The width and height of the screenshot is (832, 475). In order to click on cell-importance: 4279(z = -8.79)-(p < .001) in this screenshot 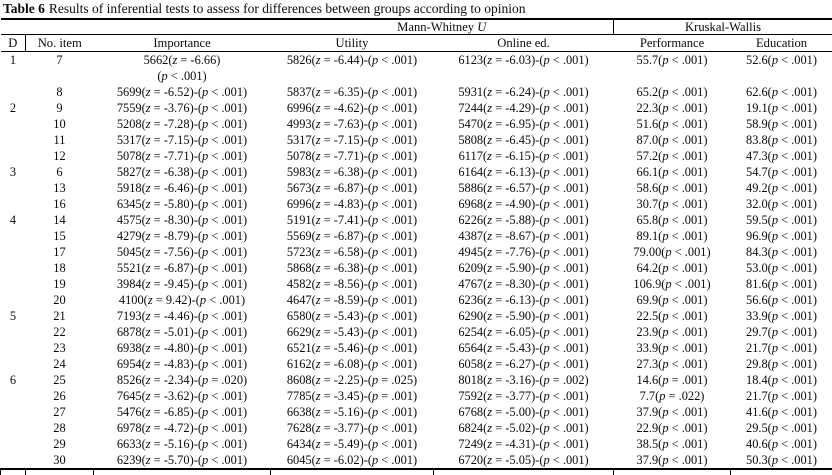, I will do `click(182, 236)`.